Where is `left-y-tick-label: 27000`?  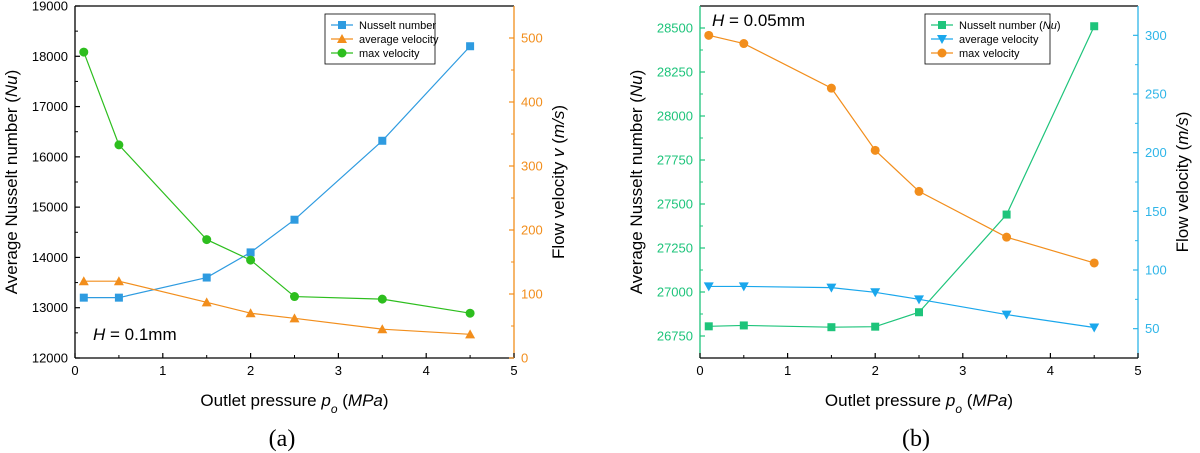 left-y-tick-label: 27000 is located at coordinates (675, 292).